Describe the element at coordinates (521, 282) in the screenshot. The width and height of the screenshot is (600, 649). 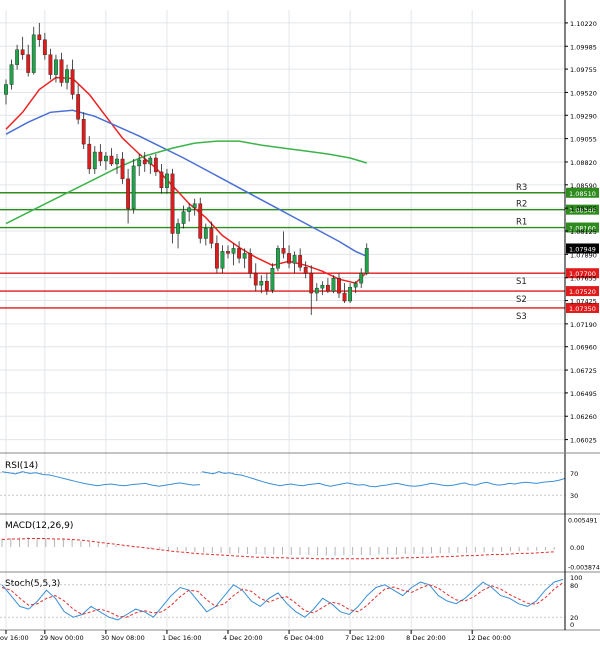
I see `level-name-s1: S1` at that location.